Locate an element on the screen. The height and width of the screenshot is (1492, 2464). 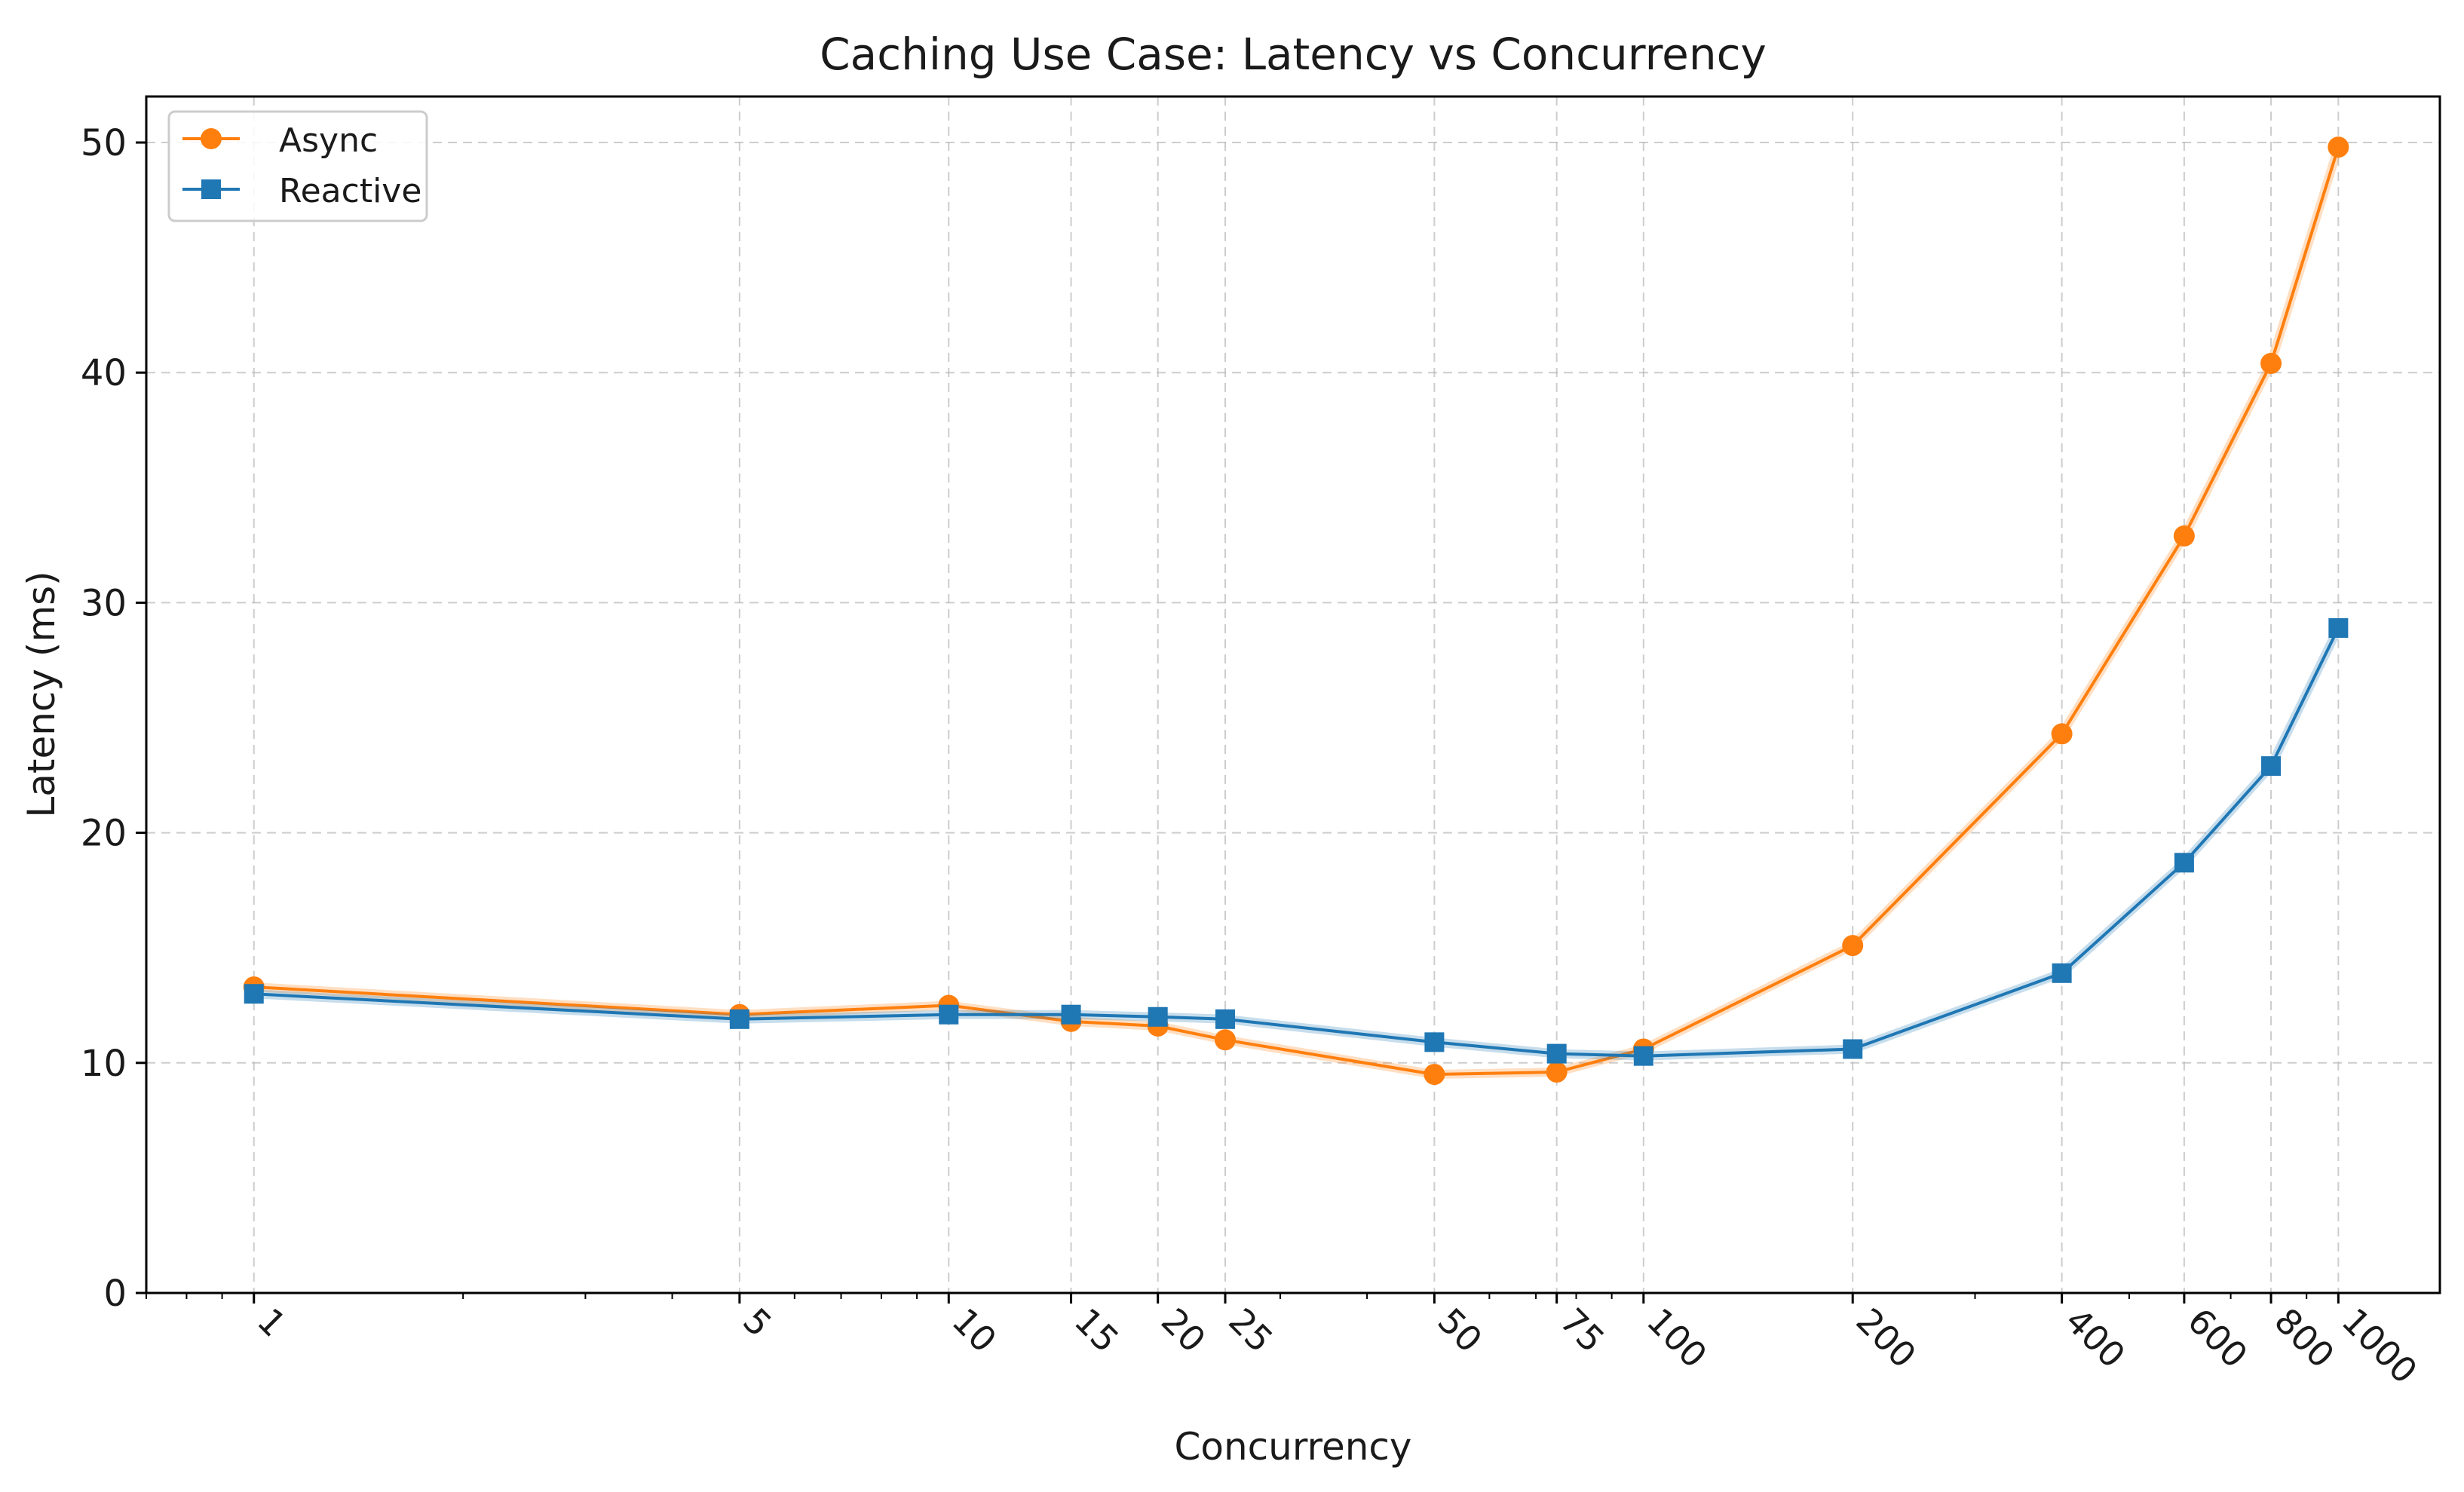
y-tick-label: 40 is located at coordinates (104, 373).